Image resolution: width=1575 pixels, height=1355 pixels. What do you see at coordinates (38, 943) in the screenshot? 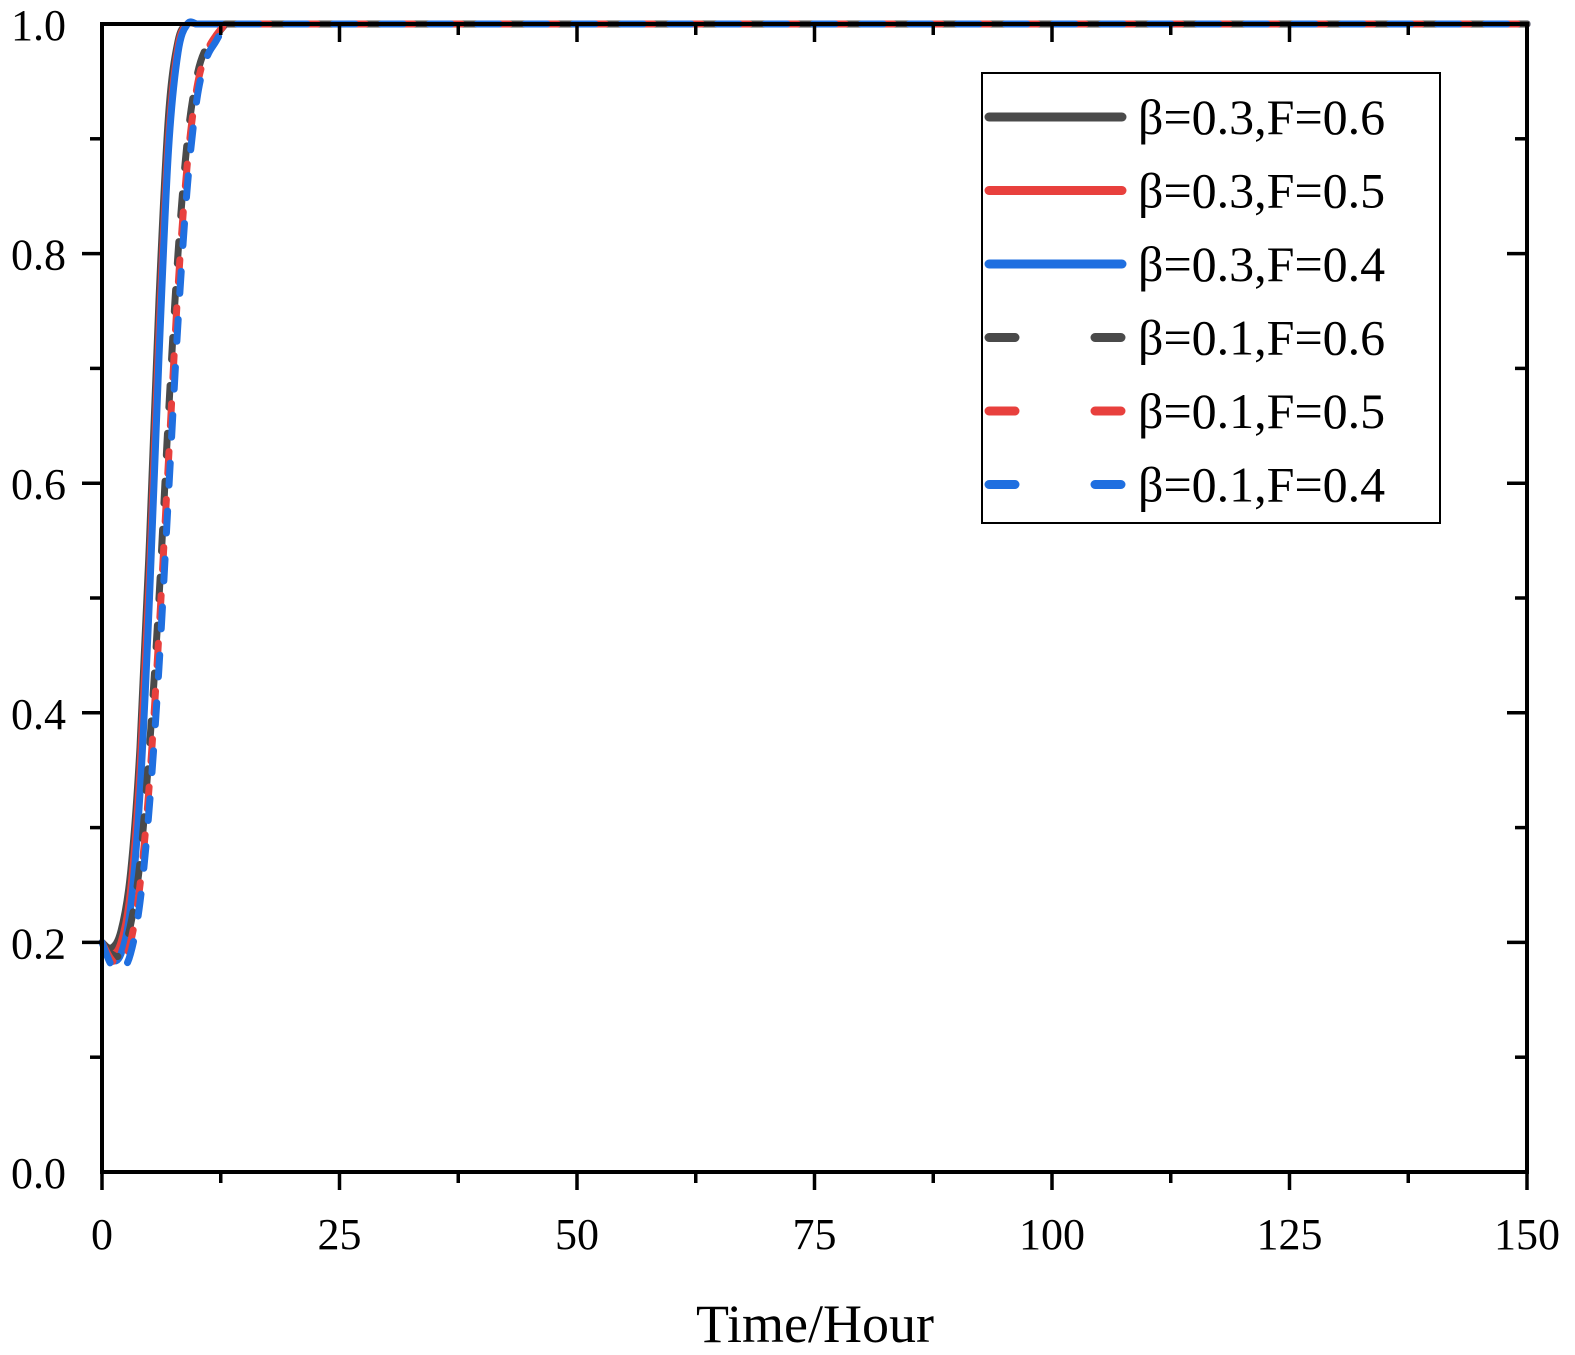
I see `y-tick-label: 0.2` at bounding box center [38, 943].